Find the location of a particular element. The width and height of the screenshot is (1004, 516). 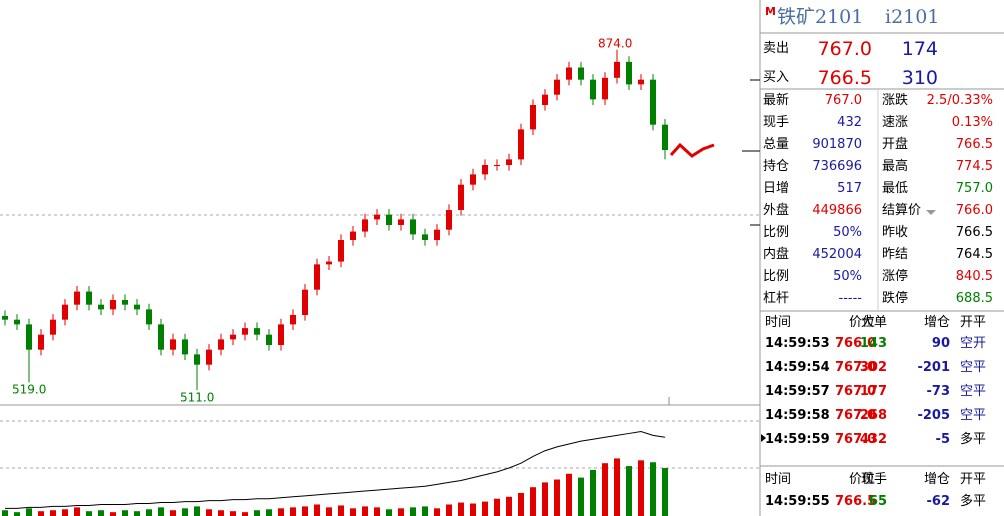

table-header: 大单 is located at coordinates (873, 322).